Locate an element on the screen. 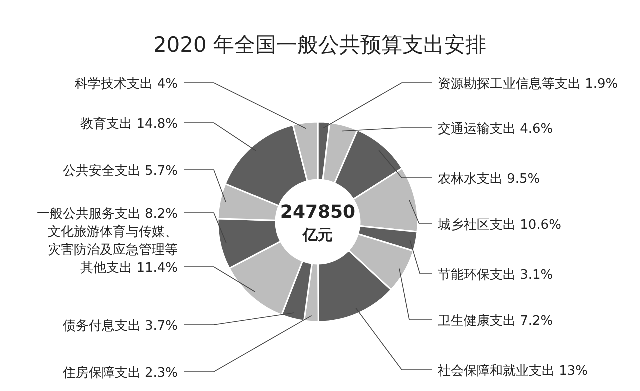 This screenshot has width=640, height=391. slice-label: 文化旅游体育与传媒、灾害防治及应急管理等其他支出 11.4% is located at coordinates (113, 250).